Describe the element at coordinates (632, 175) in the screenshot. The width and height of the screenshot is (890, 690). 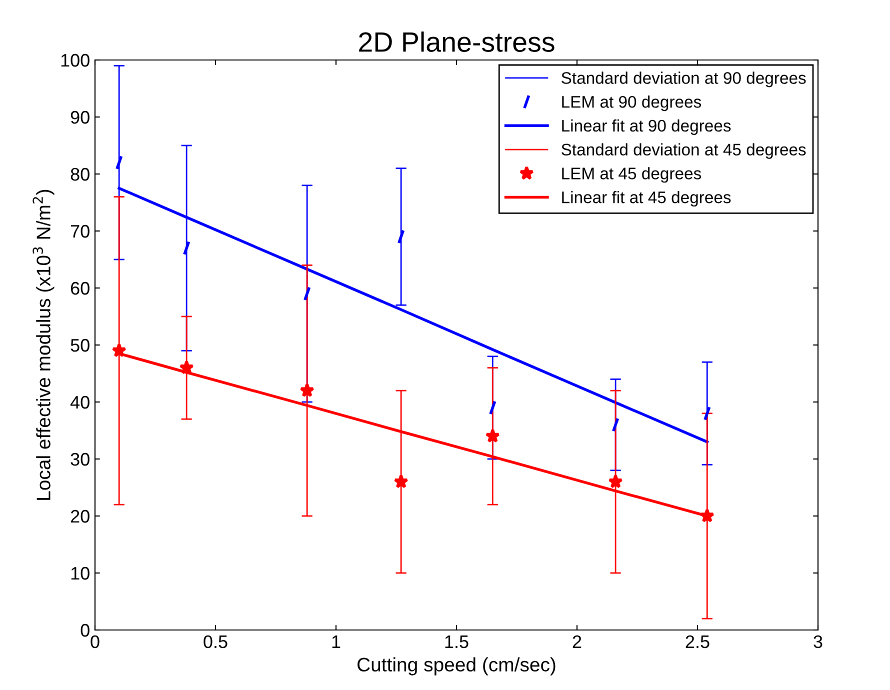
I see `legend-label: LEM at 45 degrees` at that location.